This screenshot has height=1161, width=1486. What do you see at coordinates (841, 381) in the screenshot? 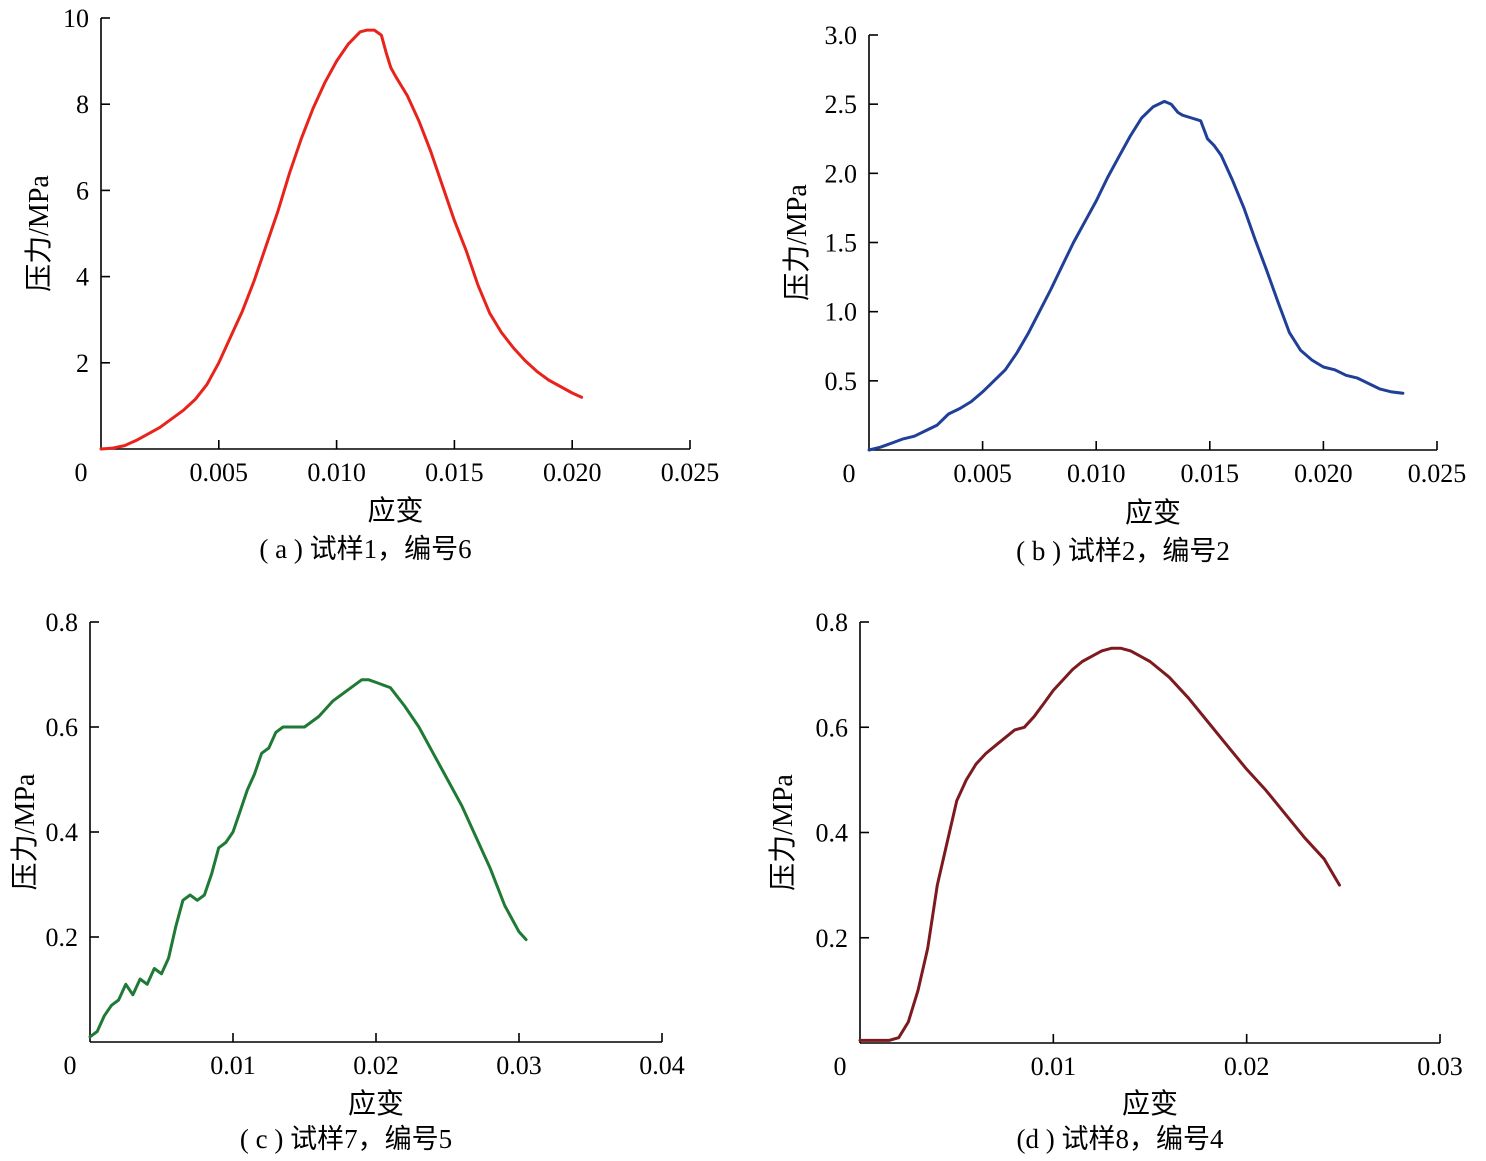
I see `y-tick-label: 0.5` at bounding box center [841, 381].